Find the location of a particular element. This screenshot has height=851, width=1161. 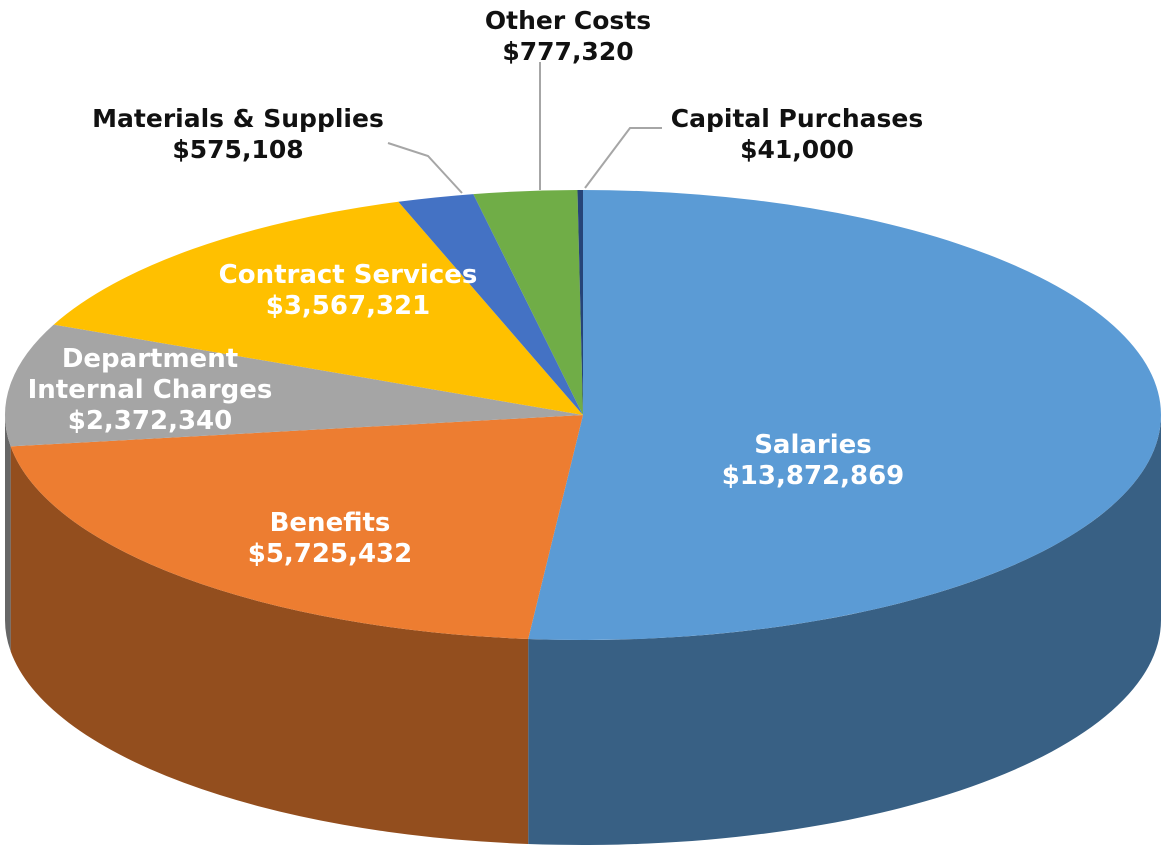

value-label: $2,372,340 is located at coordinates (150, 421).